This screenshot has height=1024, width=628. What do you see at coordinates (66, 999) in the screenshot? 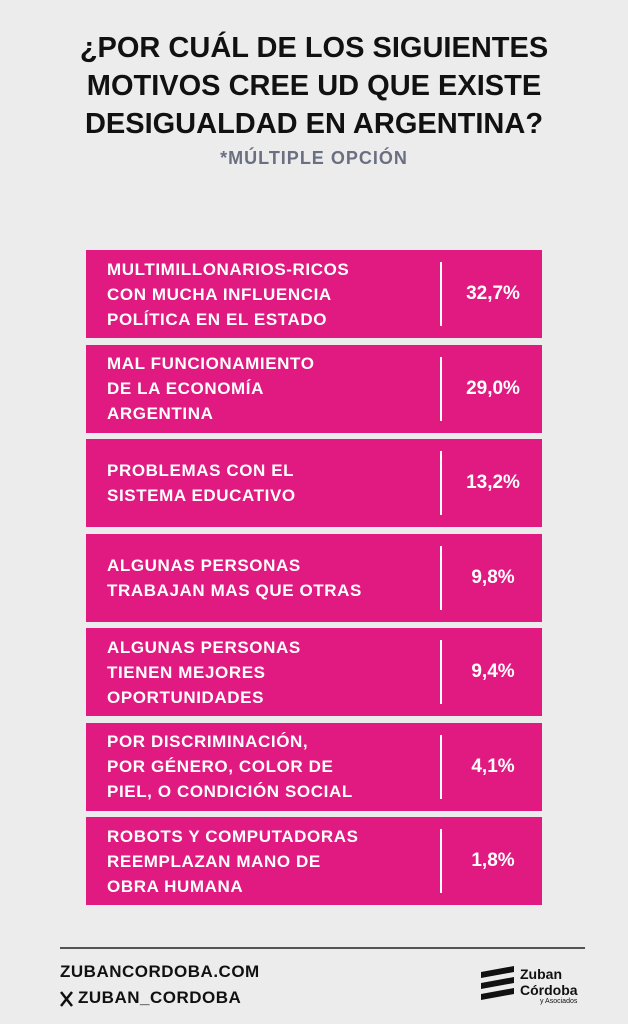
I see `x-icon` at bounding box center [66, 999].